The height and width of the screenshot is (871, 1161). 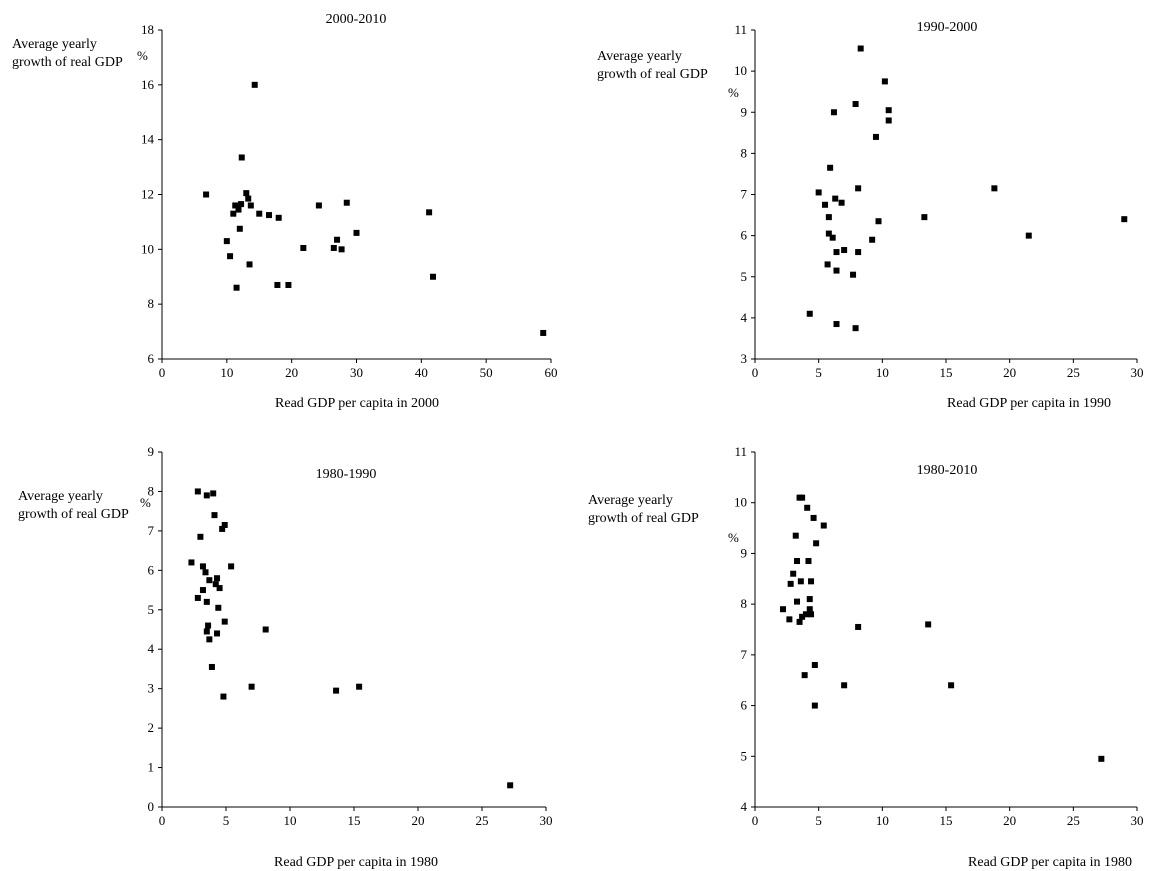 What do you see at coordinates (357, 403) in the screenshot?
I see `x-axis-label: Read GDP per capita in 2000` at bounding box center [357, 403].